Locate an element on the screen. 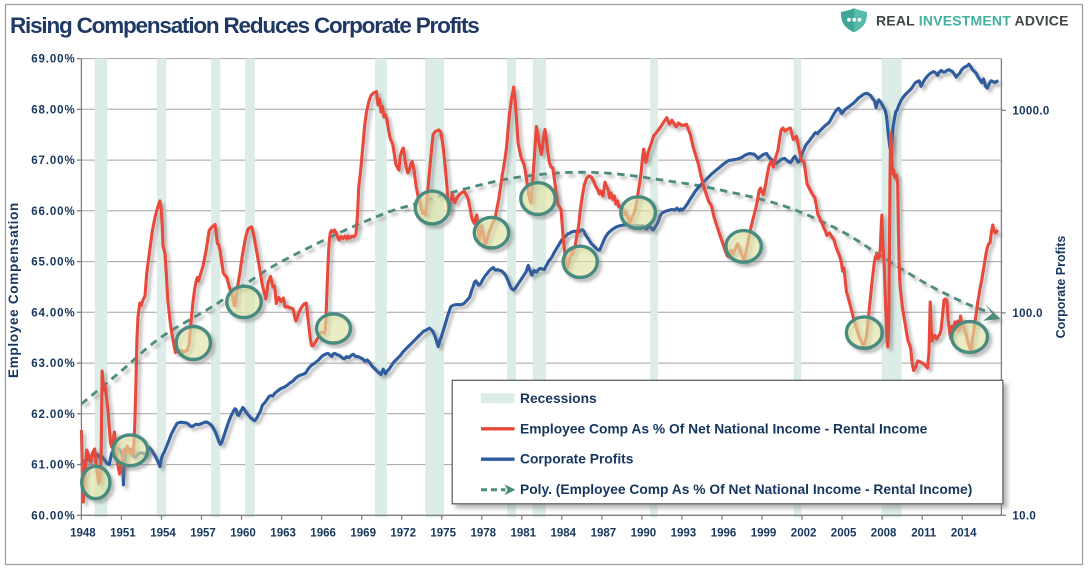  svg-text: 1993 is located at coordinates (684, 533).